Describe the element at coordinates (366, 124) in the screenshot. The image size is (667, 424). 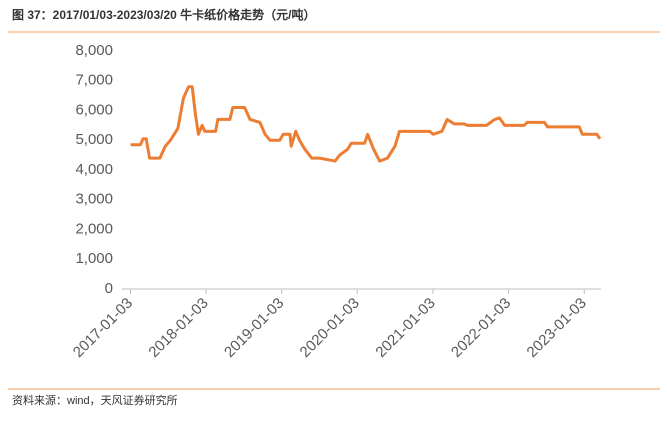
I see `data-line` at that location.